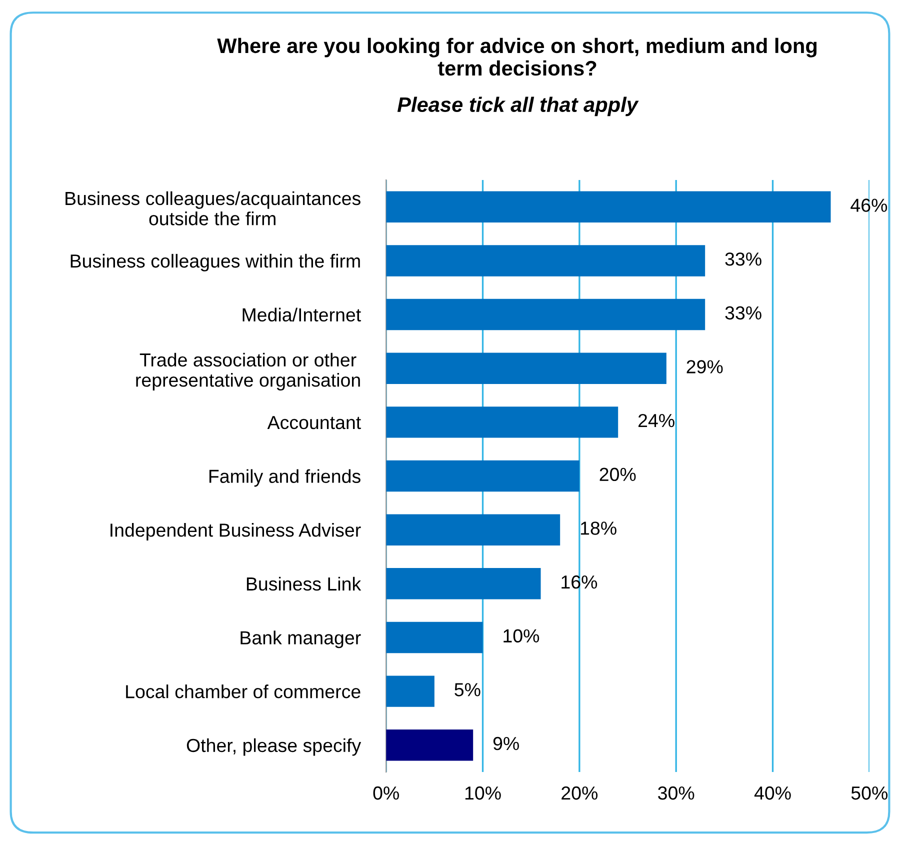 Image resolution: width=900 pixels, height=841 pixels. Describe the element at coordinates (235, 532) in the screenshot. I see `y-tick-label: Independent Business Adviser` at that location.